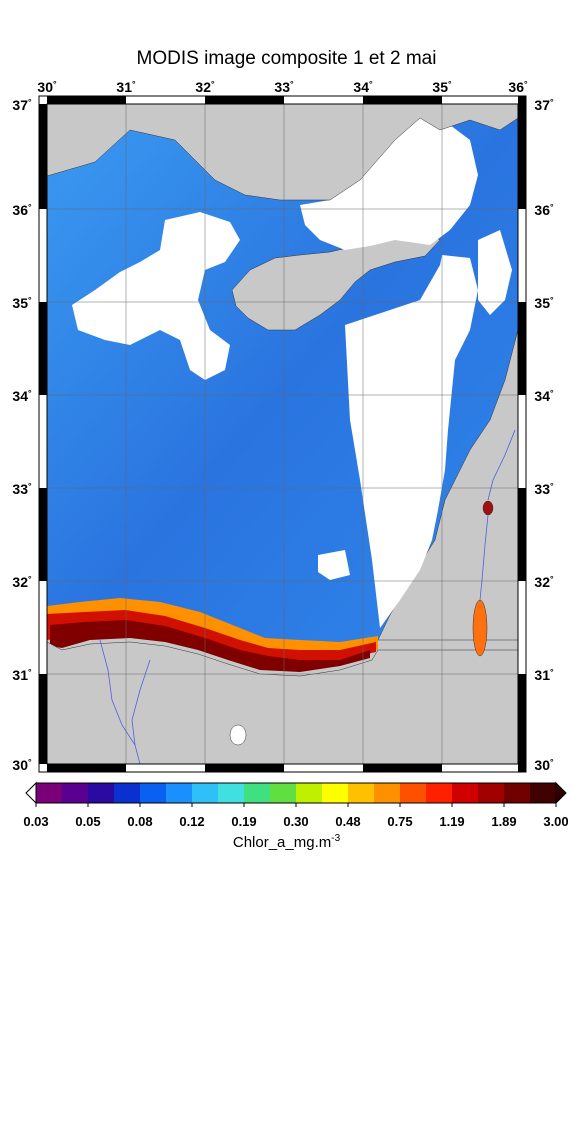 The image size is (573, 1132). Describe the element at coordinates (336, 838) in the screenshot. I see `colorbar-title-exp: -3` at that location.